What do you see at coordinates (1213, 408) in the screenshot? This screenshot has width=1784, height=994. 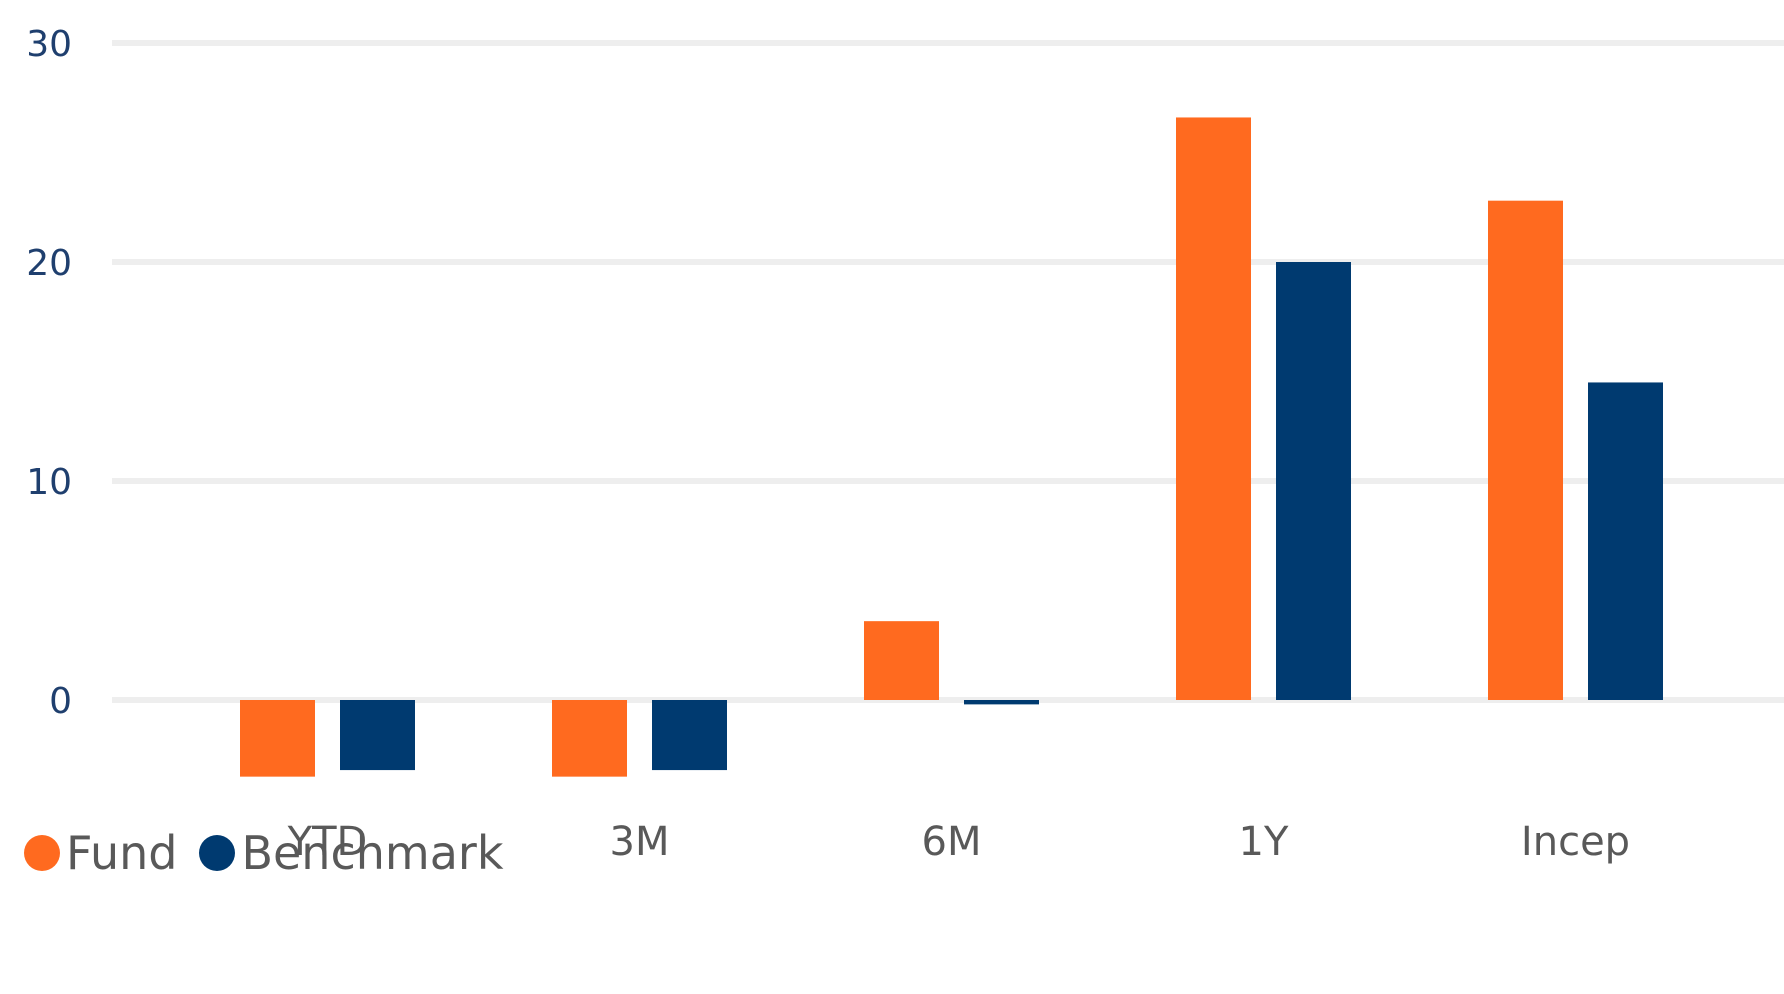 I see `bar-fund-1y` at bounding box center [1213, 408].